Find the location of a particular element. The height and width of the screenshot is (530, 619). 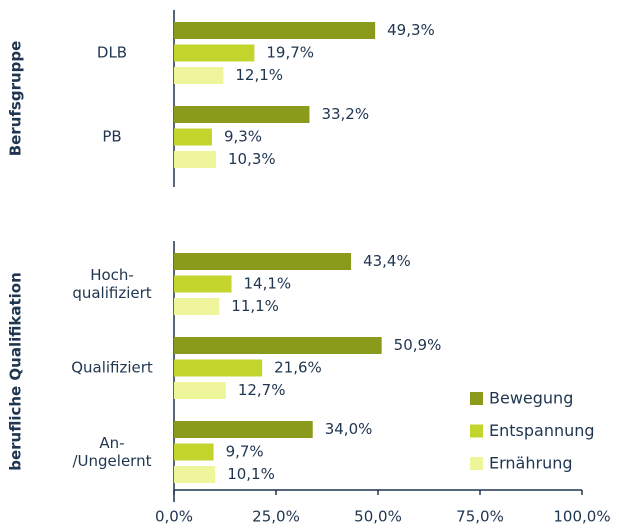

legend-label: Ernährung is located at coordinates (531, 463).